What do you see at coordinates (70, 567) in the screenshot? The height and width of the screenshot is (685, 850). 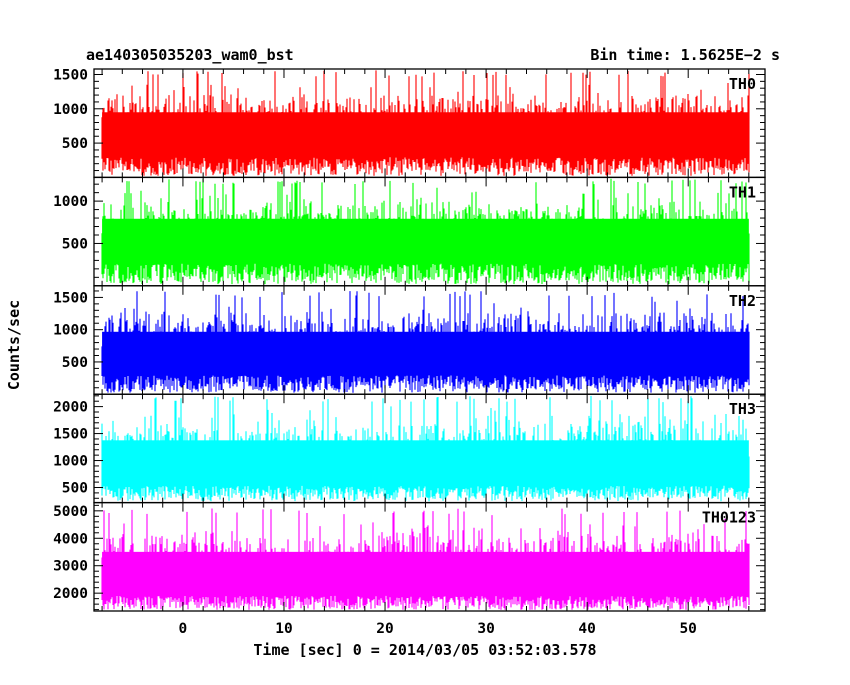 I see `y-tick-label: 3000` at bounding box center [70, 567].